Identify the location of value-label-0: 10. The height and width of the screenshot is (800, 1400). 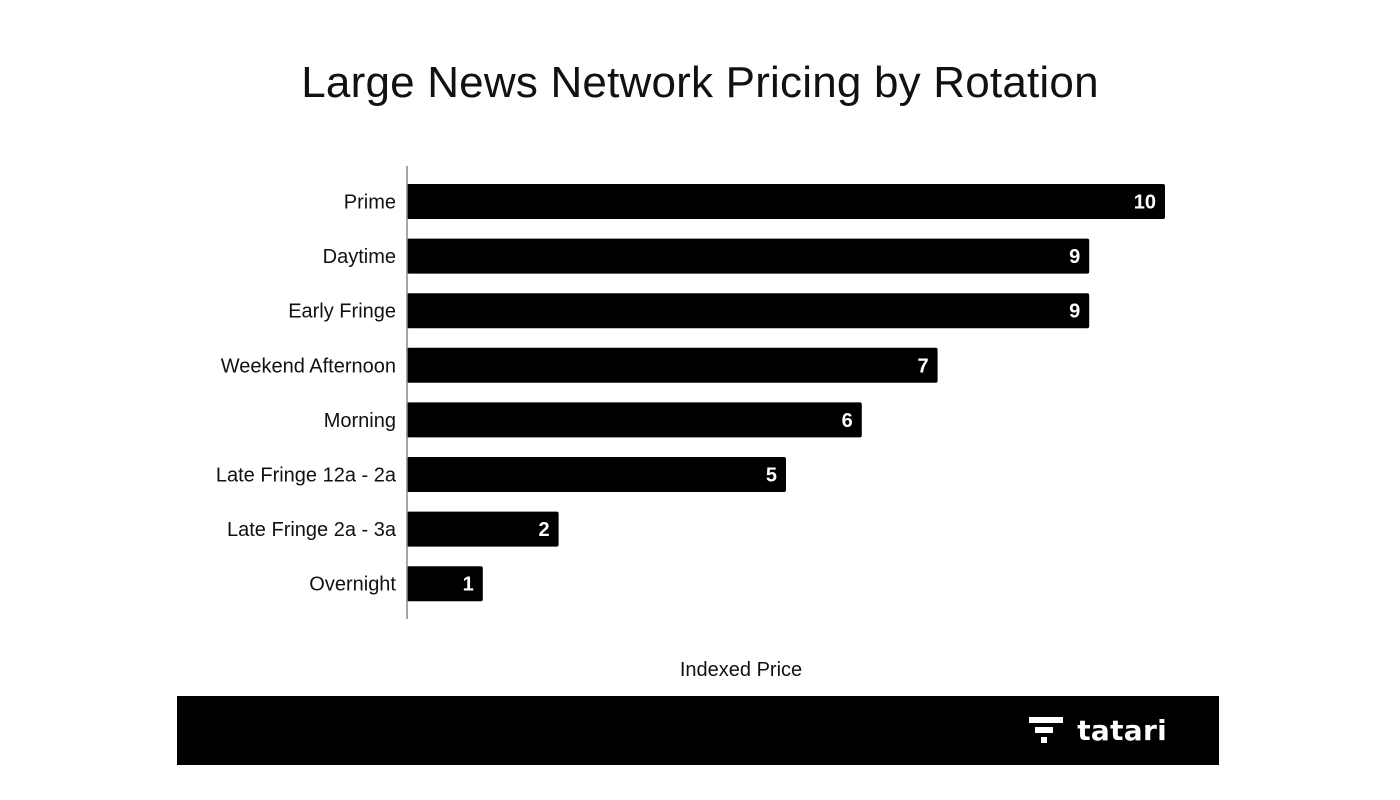
(1145, 203).